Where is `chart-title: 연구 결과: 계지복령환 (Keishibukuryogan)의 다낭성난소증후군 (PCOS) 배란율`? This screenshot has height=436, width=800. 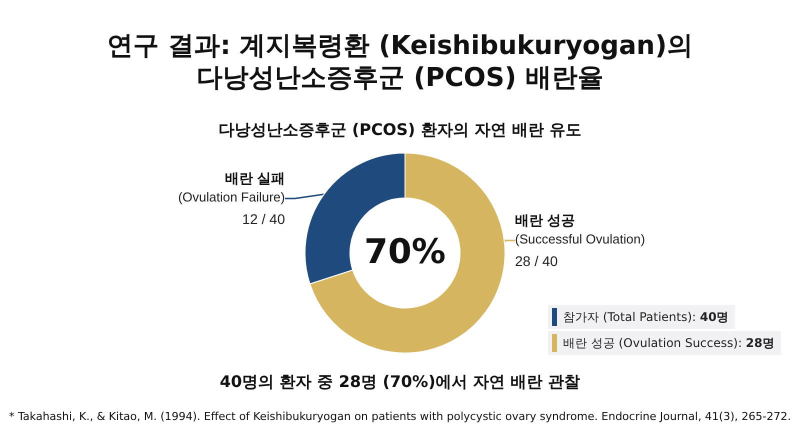
chart-title: 연구 결과: 계지복령환 (Keishibukuryogan)의 다낭성난소증후군 (PCOS) 배란율 is located at coordinates (400, 62).